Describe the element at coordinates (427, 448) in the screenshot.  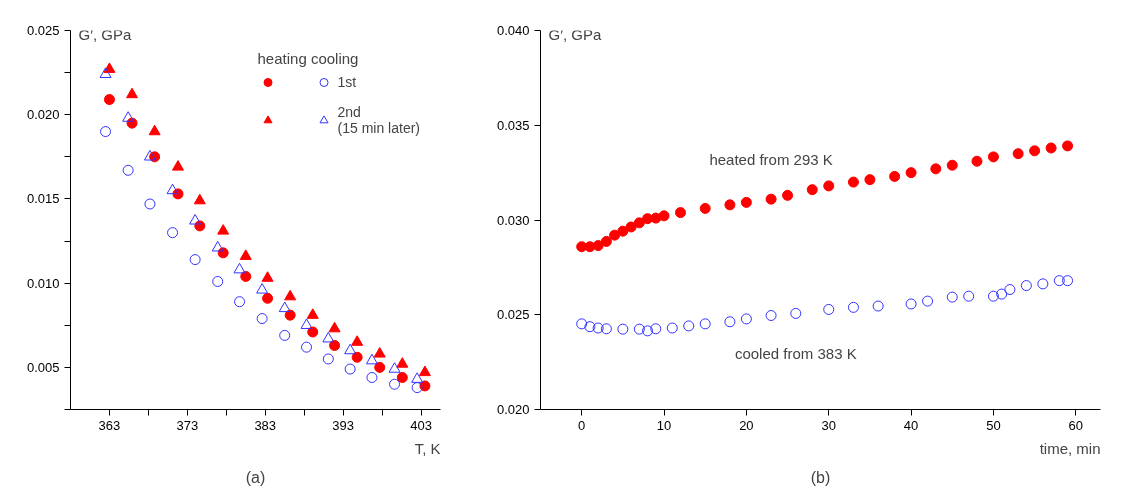
I see `x-axis-title: T, K` at that location.